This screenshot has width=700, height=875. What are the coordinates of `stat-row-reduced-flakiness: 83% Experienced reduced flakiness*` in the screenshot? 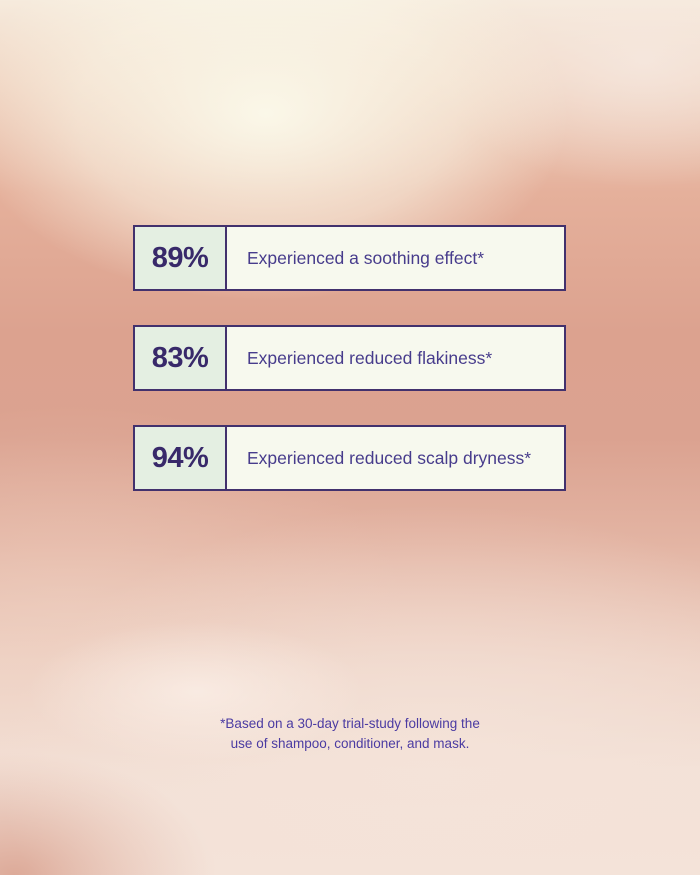 It's located at (349, 358).